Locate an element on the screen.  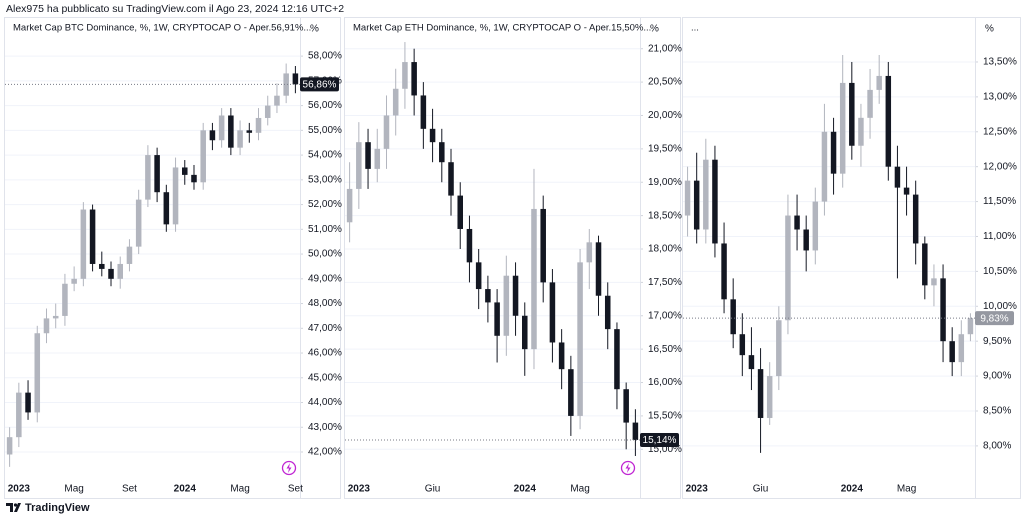
last-price-label: 15,14% is located at coordinates (660, 440).